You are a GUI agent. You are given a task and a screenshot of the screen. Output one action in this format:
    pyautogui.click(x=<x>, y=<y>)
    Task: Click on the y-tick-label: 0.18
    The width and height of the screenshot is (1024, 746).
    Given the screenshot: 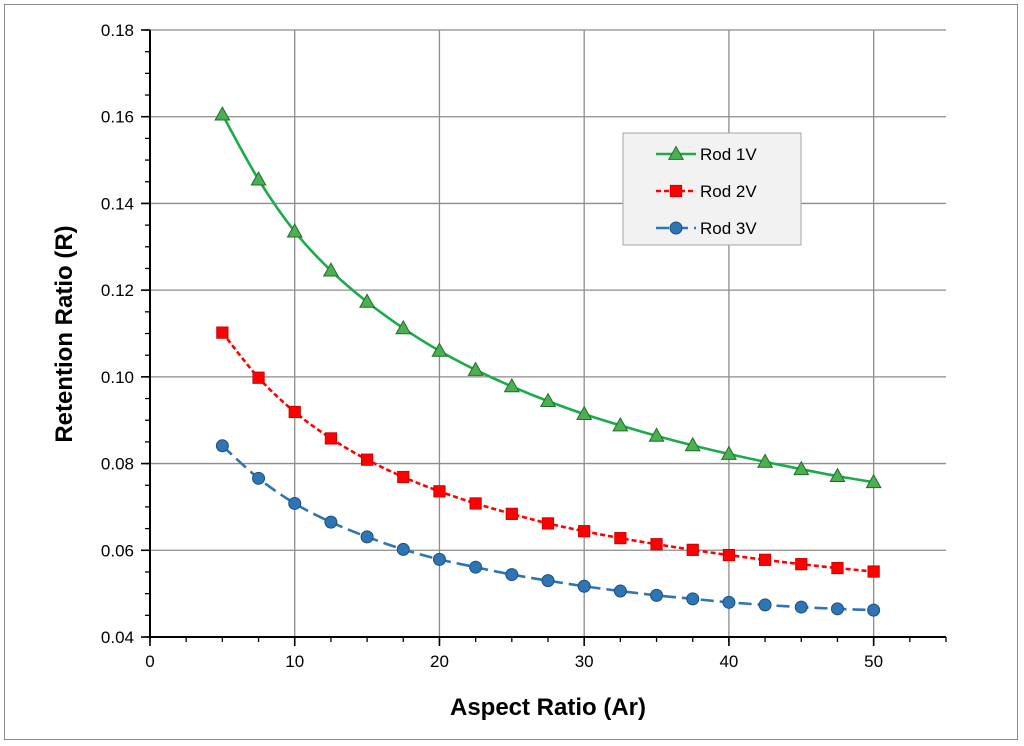 What is the action you would take?
    pyautogui.click(x=117, y=30)
    